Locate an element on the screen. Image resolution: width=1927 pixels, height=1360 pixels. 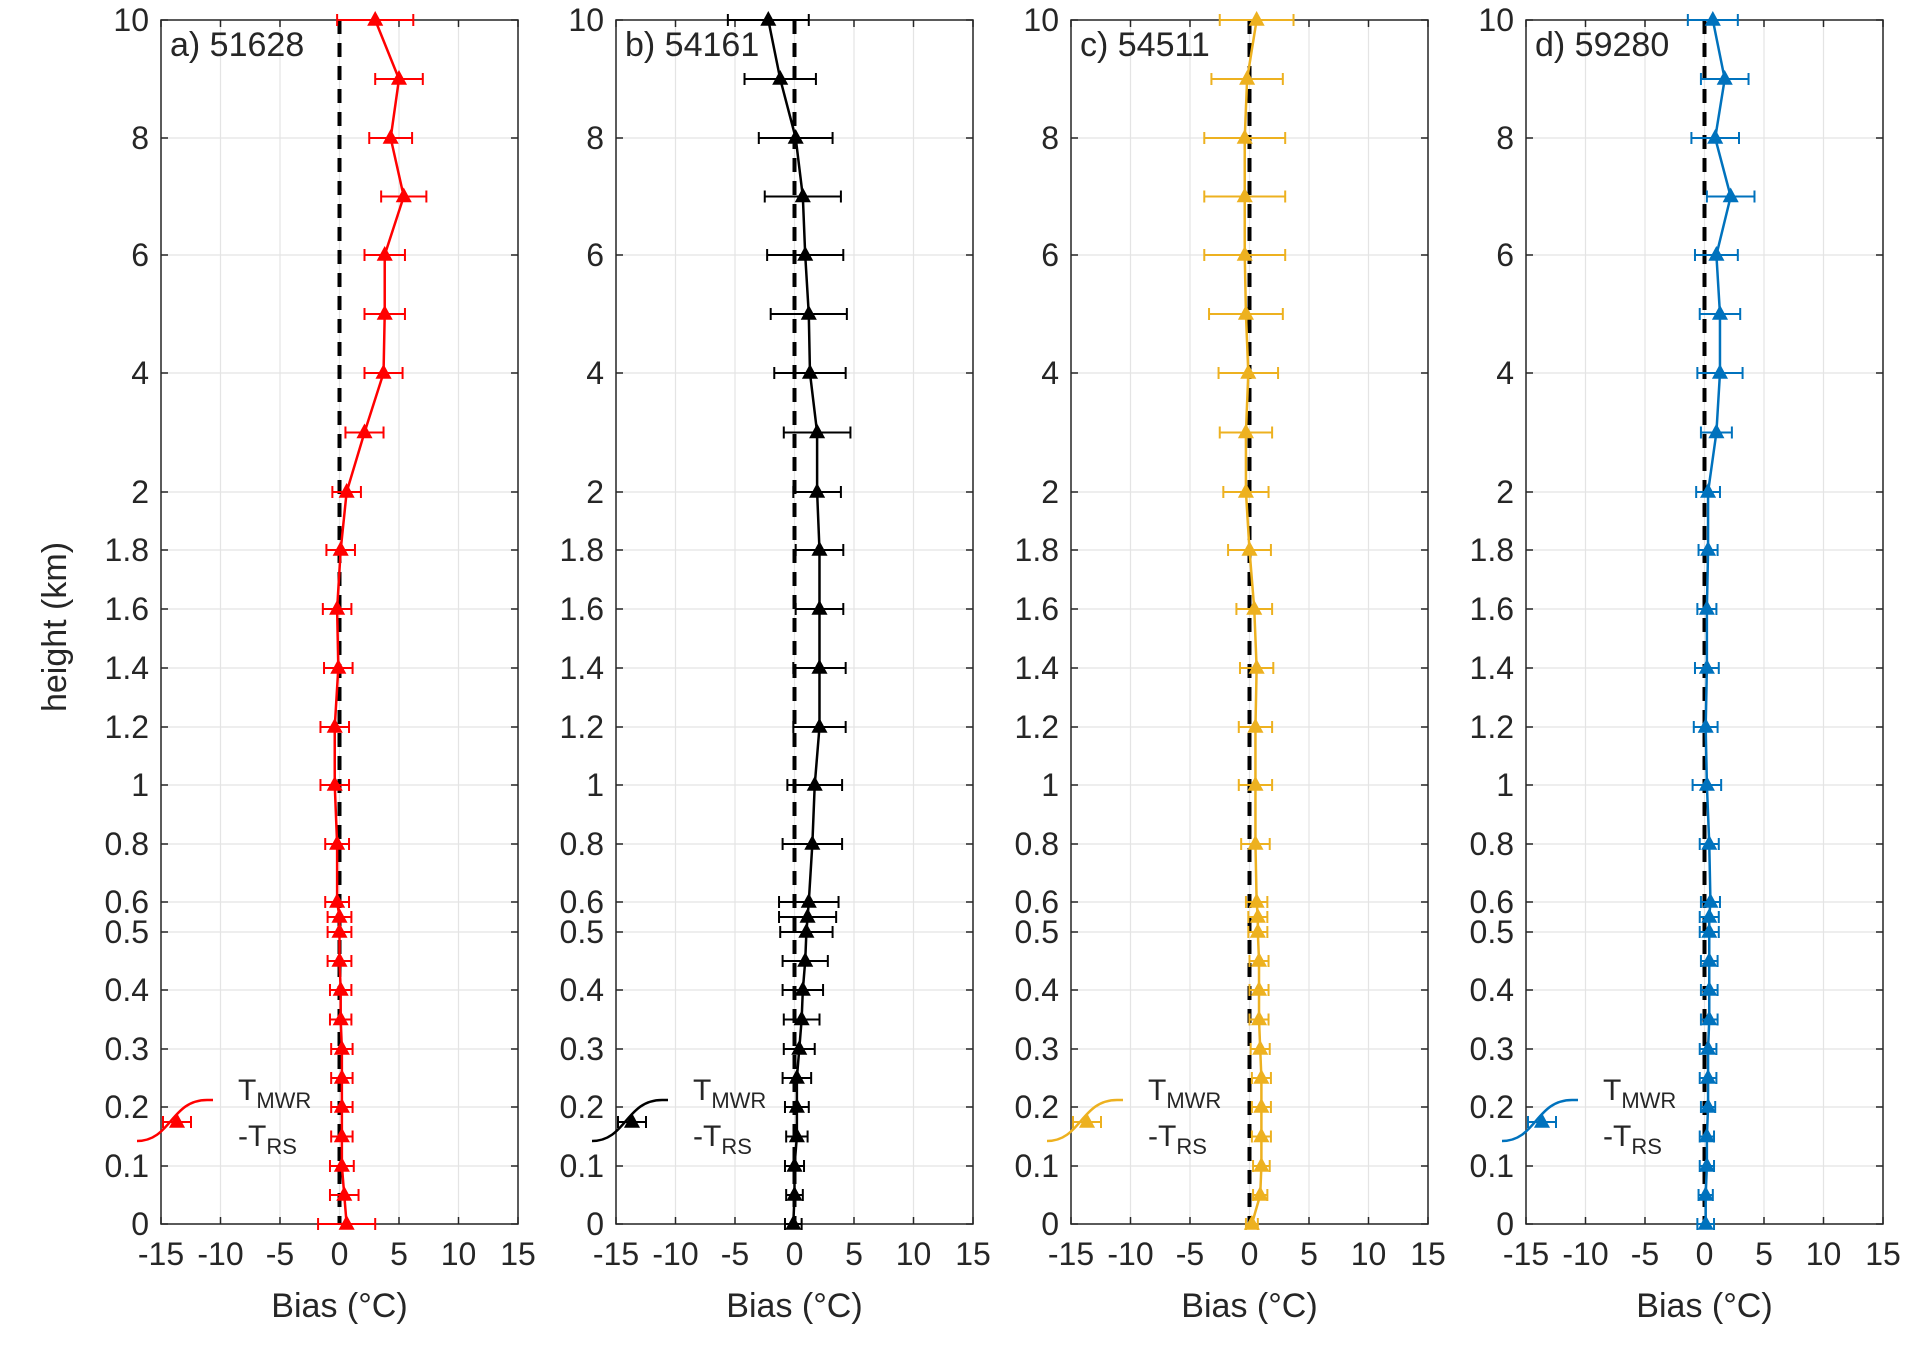
y-tick-label: 4 is located at coordinates (1505, 373).